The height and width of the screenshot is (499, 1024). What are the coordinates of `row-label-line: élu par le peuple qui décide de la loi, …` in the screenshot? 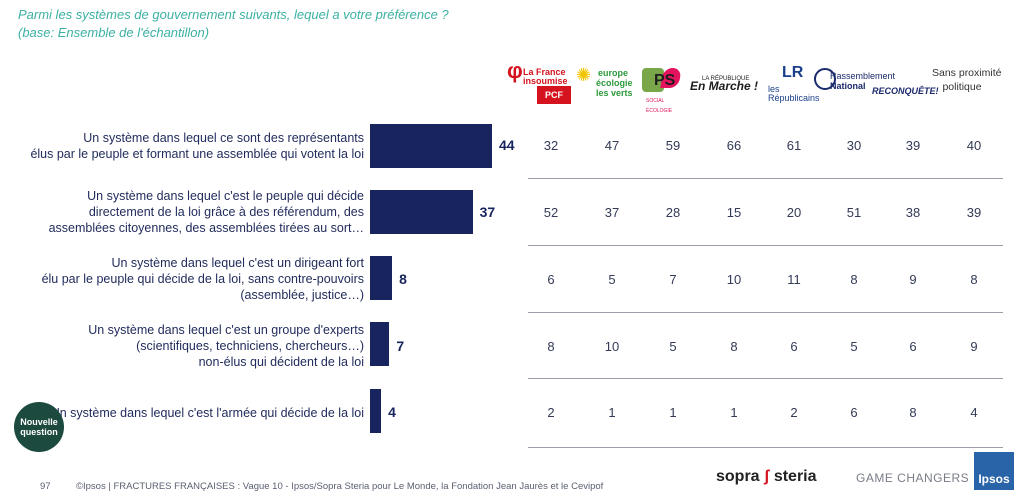 It's located at (202, 279).